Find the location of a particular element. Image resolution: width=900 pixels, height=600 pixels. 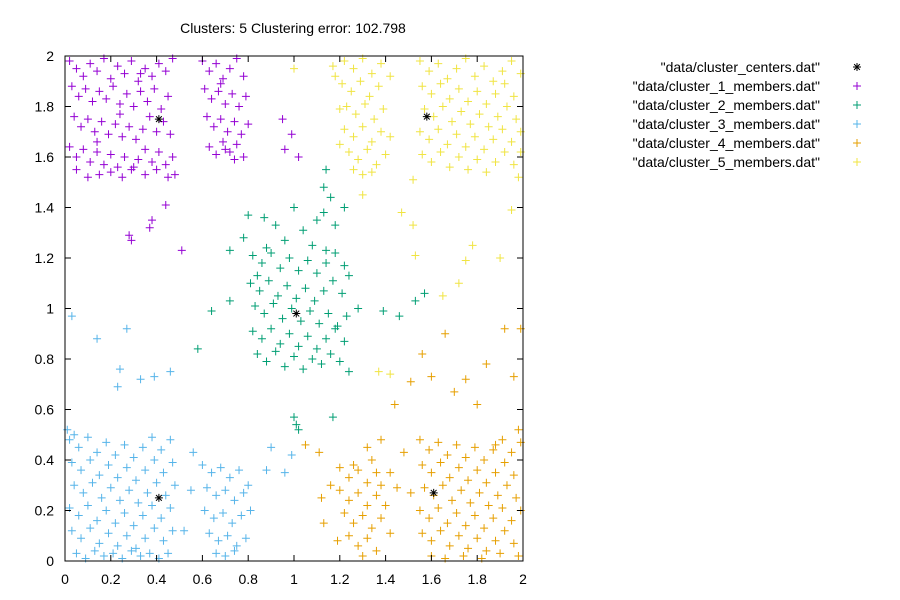

legend-label: "data/cluster_3_members.dat" is located at coordinates (726, 124).